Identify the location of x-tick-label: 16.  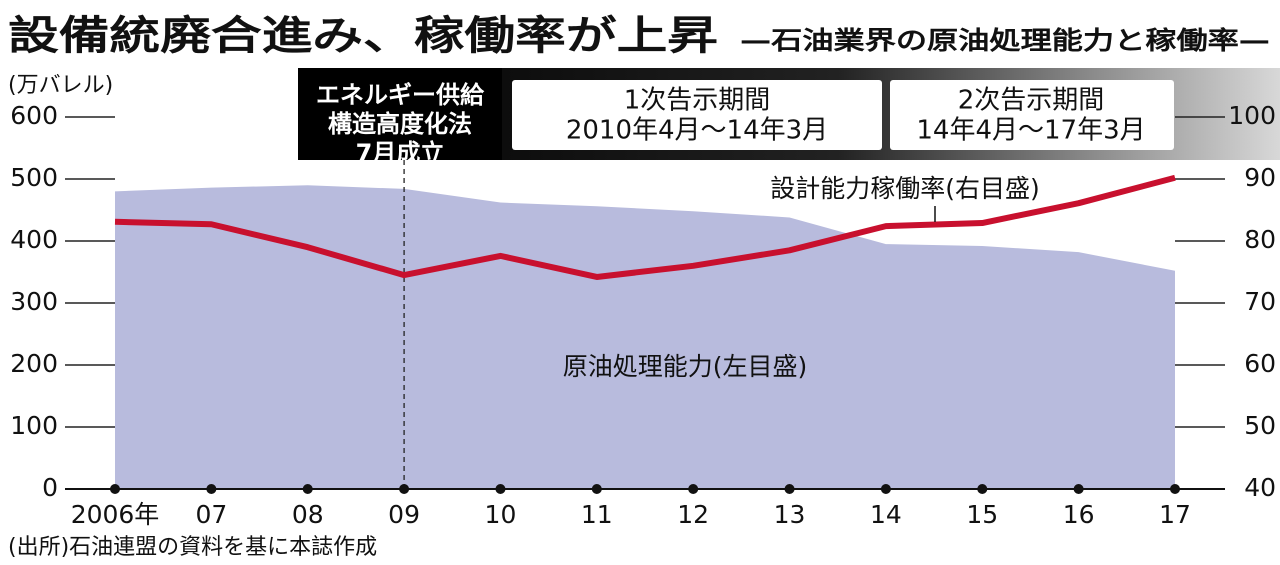
(1079, 514).